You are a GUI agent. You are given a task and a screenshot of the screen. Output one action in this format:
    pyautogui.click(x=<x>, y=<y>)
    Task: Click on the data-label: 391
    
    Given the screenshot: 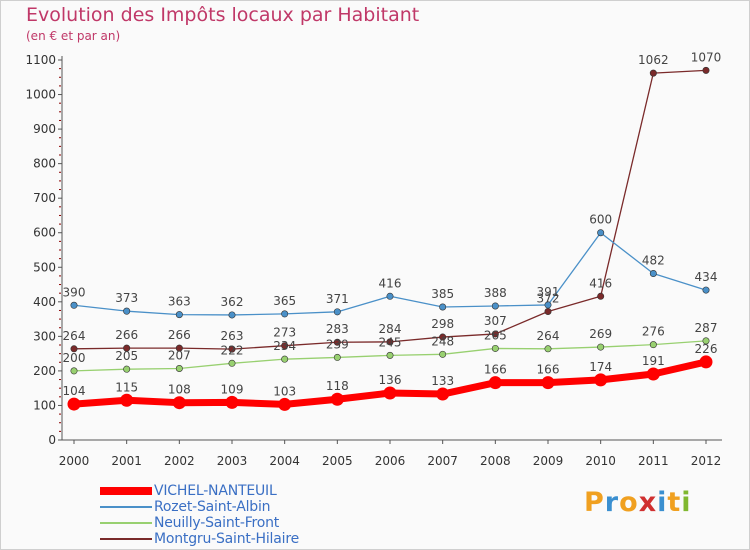 What is the action you would take?
    pyautogui.click(x=548, y=292)
    